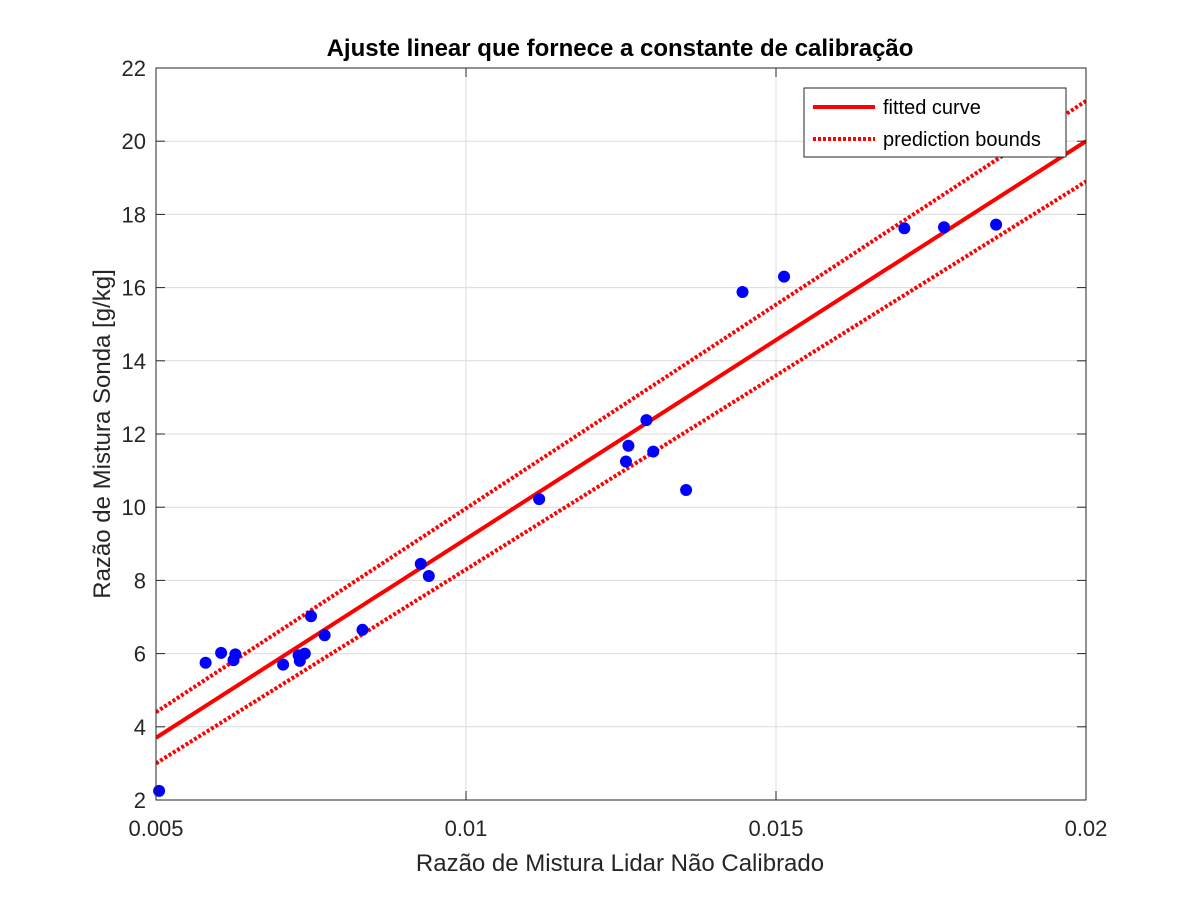 The height and width of the screenshot is (900, 1200). I want to click on y-tick-label: 22, so click(134, 68).